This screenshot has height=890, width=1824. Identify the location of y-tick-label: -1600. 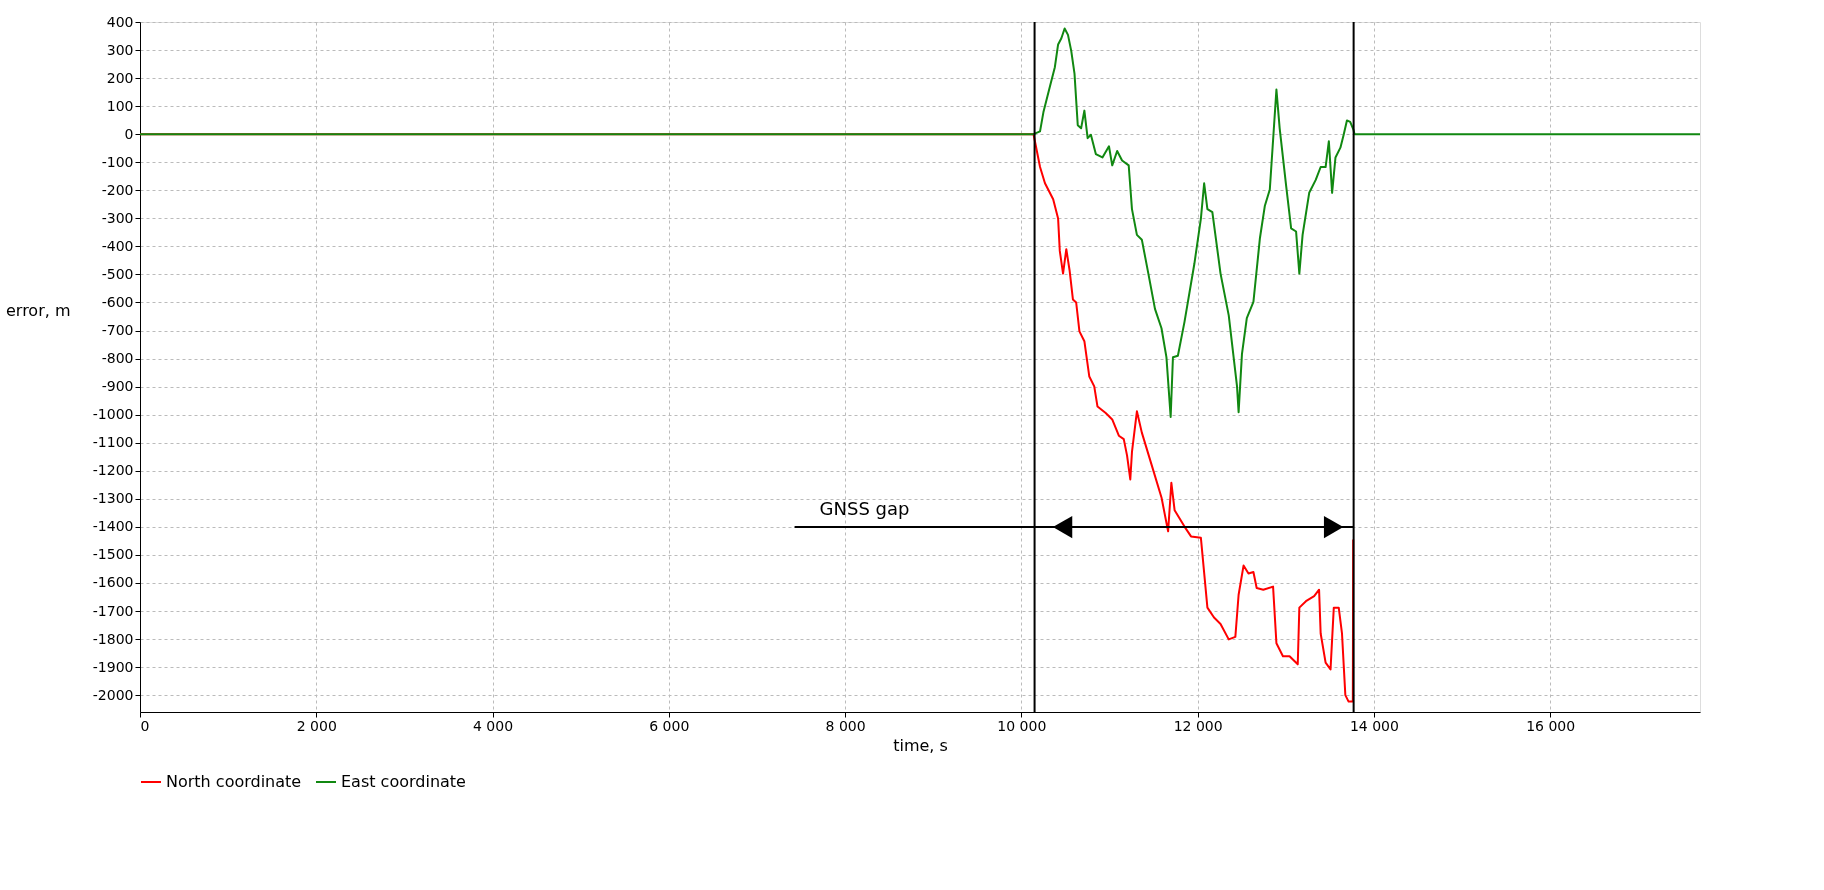
(113, 582).